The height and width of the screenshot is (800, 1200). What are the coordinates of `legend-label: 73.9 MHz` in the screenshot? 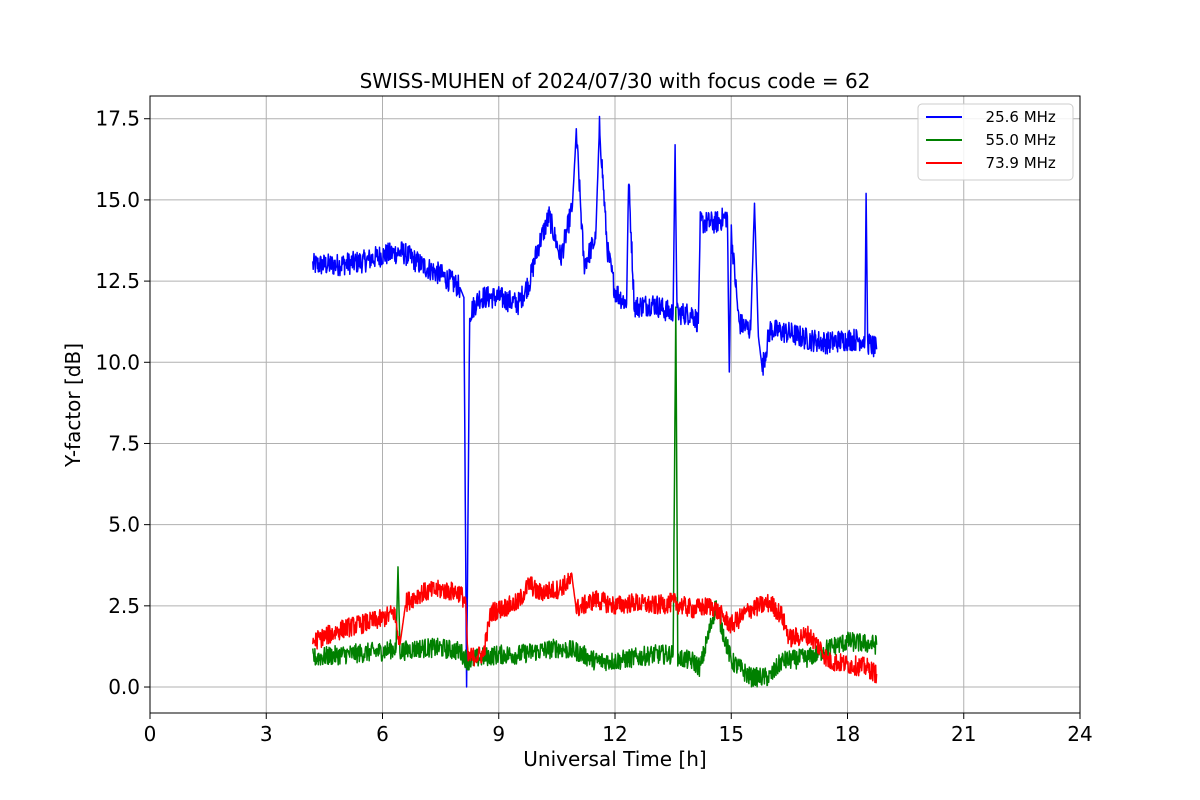 It's located at (1016, 163).